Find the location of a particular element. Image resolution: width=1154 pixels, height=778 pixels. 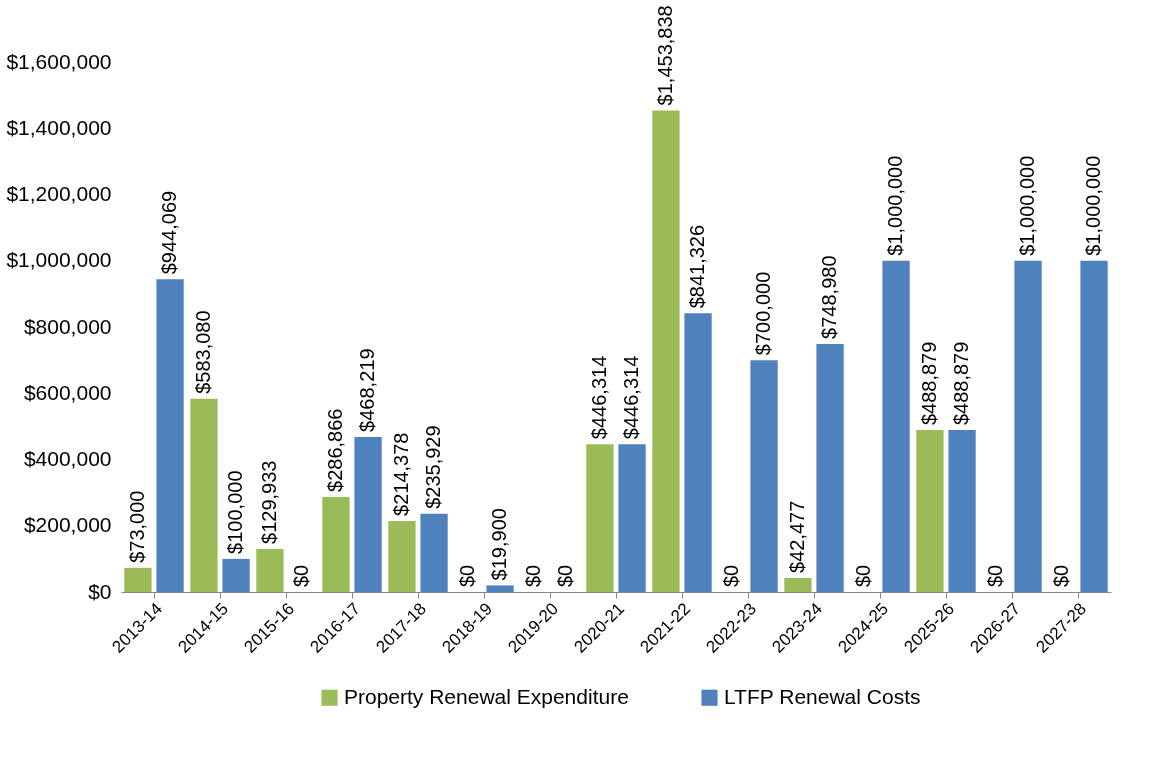

y-tick-label: $1,200,000 is located at coordinates (59, 193).